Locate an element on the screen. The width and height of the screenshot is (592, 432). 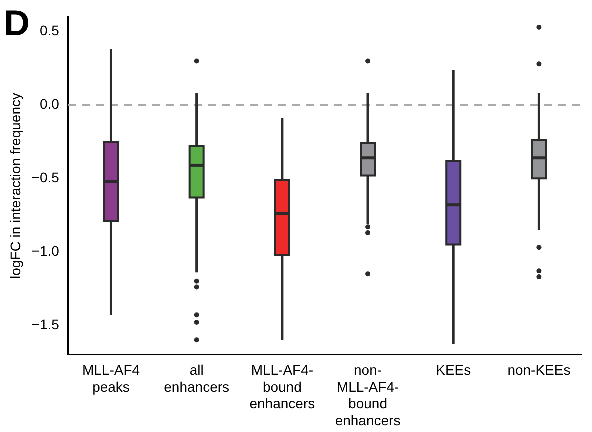
y-tick-label: 0.0 is located at coordinates (50, 104).